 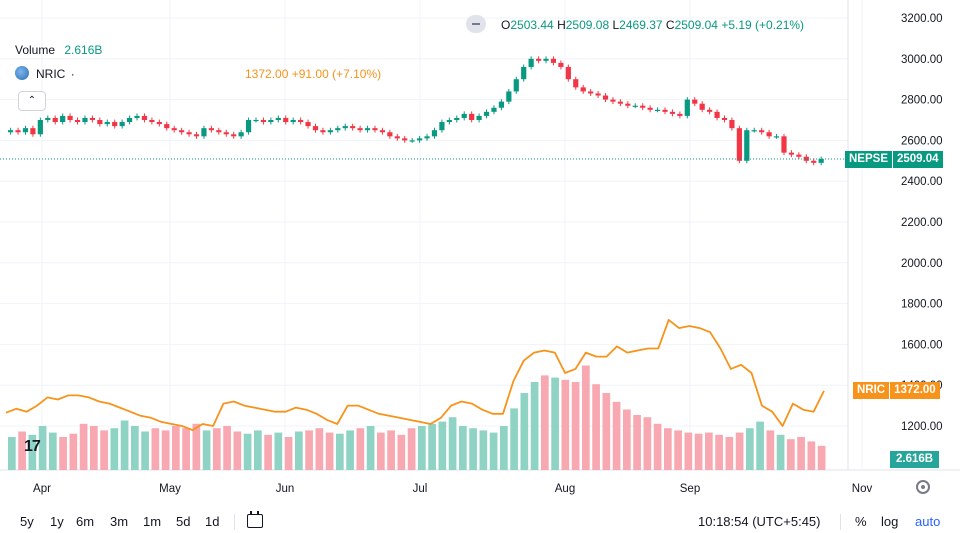 I want to click on clock-time: 10:18:54 (UTC+5:45), so click(x=759, y=521).